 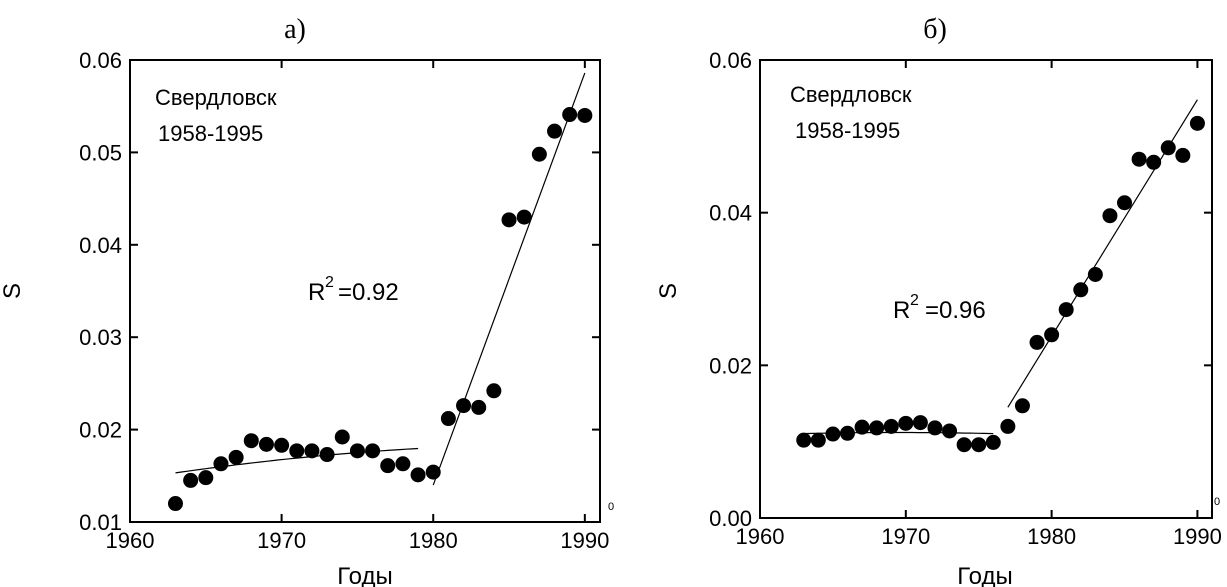 What do you see at coordinates (955, 310) in the screenshot?
I see `r2-value: =0.96` at bounding box center [955, 310].